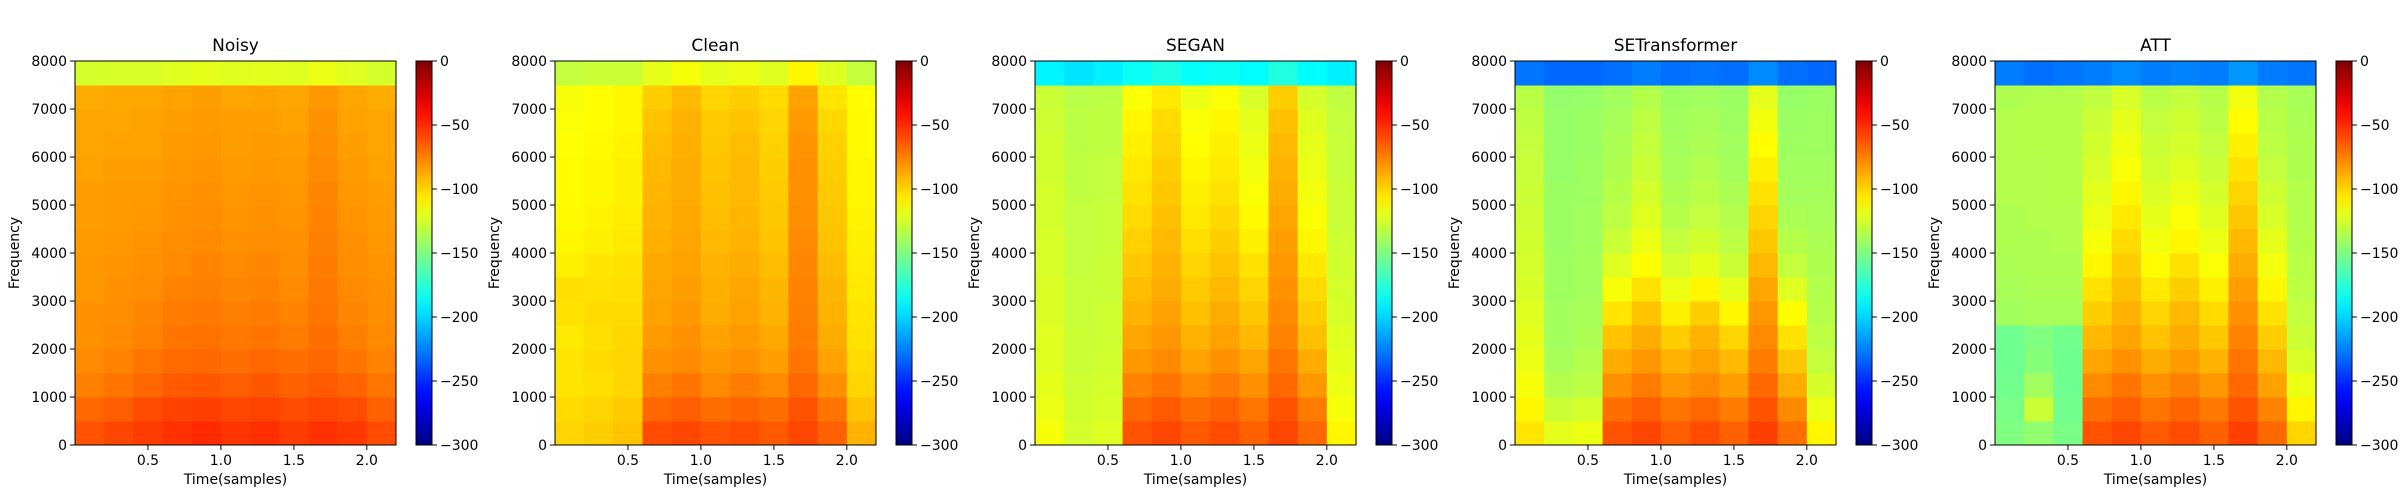 This screenshot has height=500, width=2400. What do you see at coordinates (49, 302) in the screenshot?
I see `y-tick-label: 3000` at bounding box center [49, 302].